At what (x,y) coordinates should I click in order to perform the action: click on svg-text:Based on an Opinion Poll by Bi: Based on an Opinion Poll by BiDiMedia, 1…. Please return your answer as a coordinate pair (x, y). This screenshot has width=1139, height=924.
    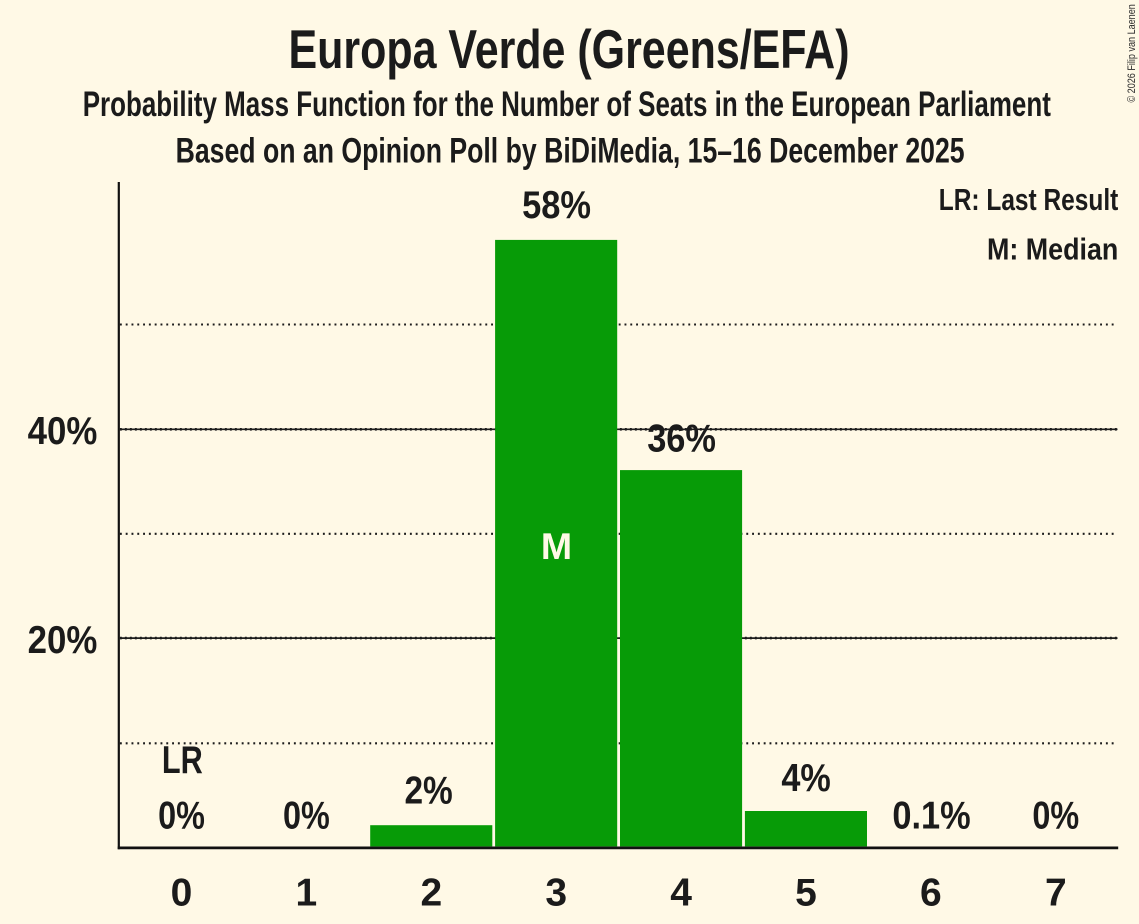
    Looking at the image, I should click on (570, 150).